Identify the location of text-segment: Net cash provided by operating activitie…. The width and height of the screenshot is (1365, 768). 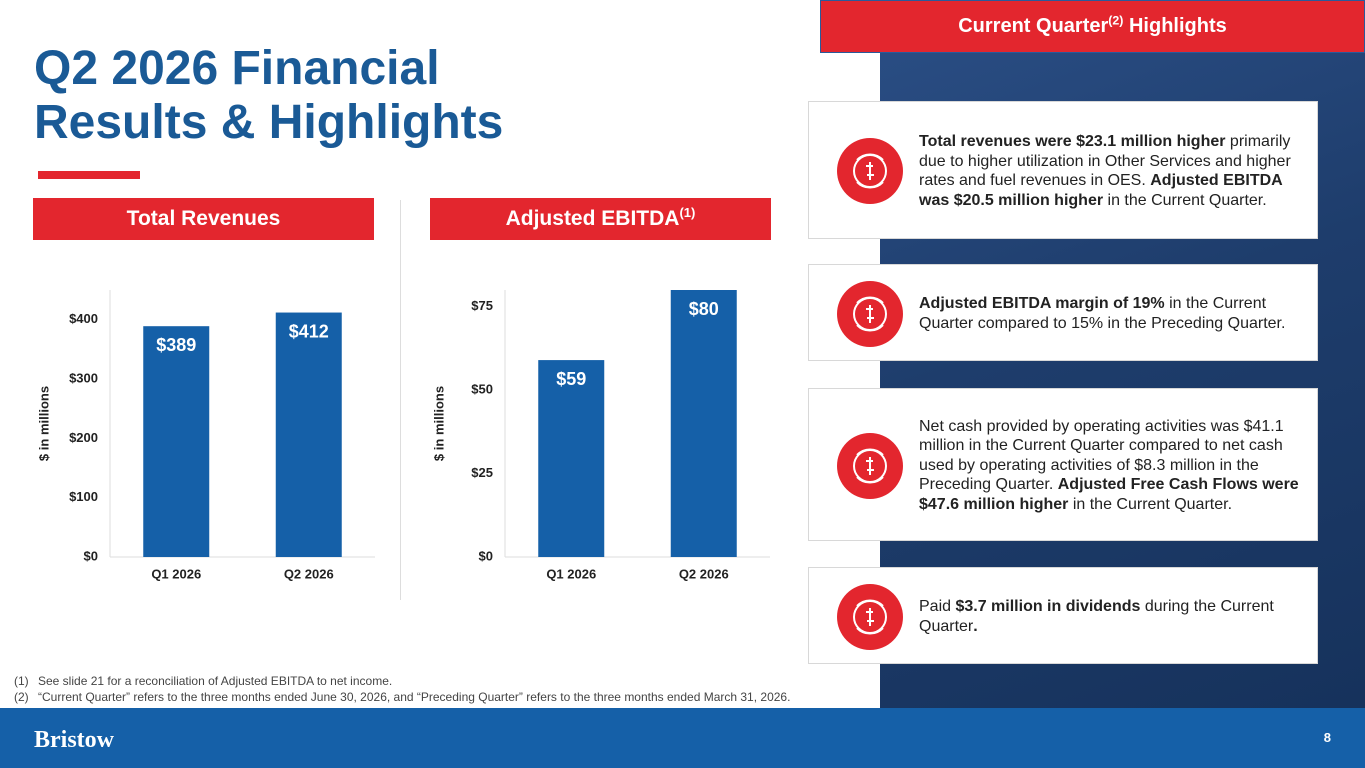
(1101, 455).